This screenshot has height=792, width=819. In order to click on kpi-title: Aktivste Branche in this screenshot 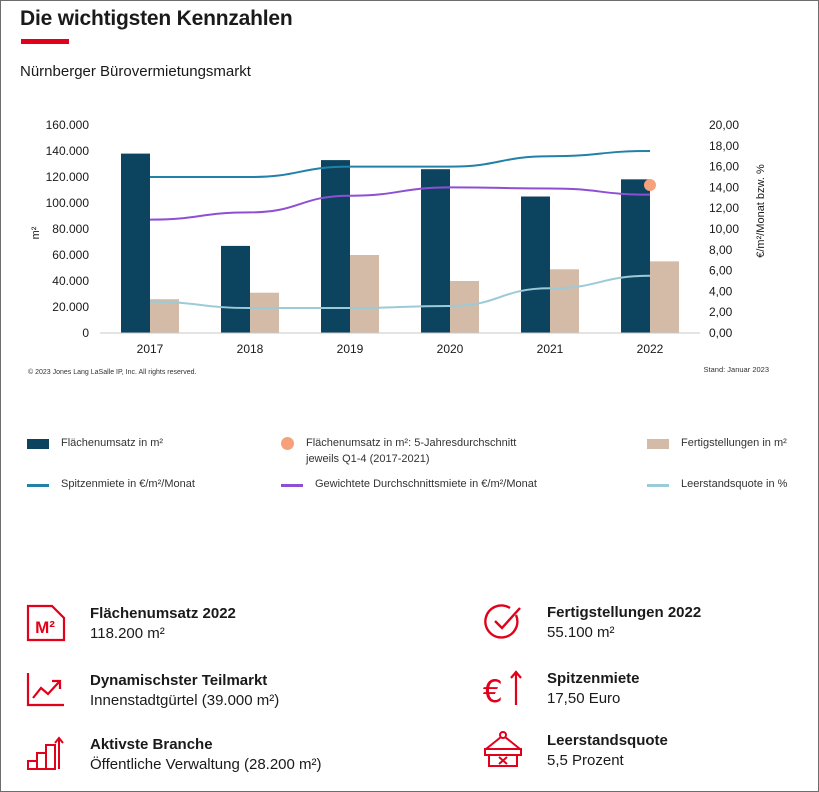, I will do `click(151, 744)`.